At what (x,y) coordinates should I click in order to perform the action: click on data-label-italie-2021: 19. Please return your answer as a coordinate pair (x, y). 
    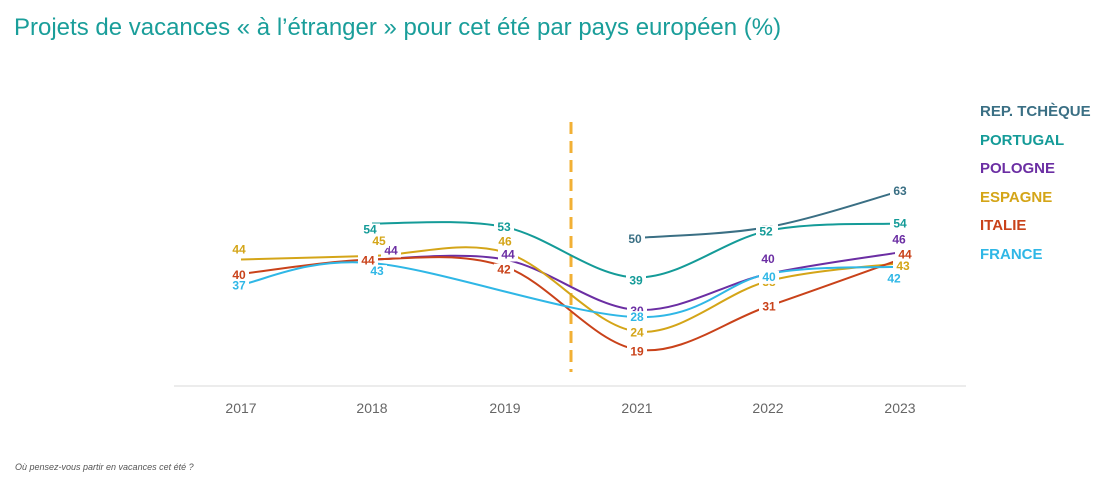
    Looking at the image, I should click on (637, 352).